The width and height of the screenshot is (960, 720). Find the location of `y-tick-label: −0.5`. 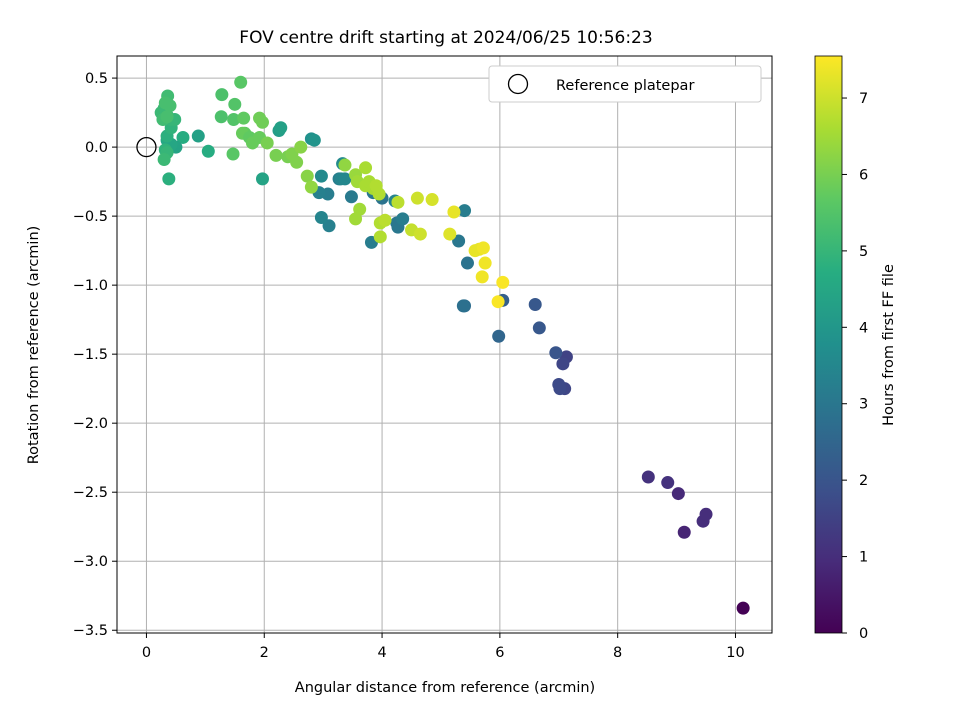

y-tick-label: −0.5 is located at coordinates (90, 217).